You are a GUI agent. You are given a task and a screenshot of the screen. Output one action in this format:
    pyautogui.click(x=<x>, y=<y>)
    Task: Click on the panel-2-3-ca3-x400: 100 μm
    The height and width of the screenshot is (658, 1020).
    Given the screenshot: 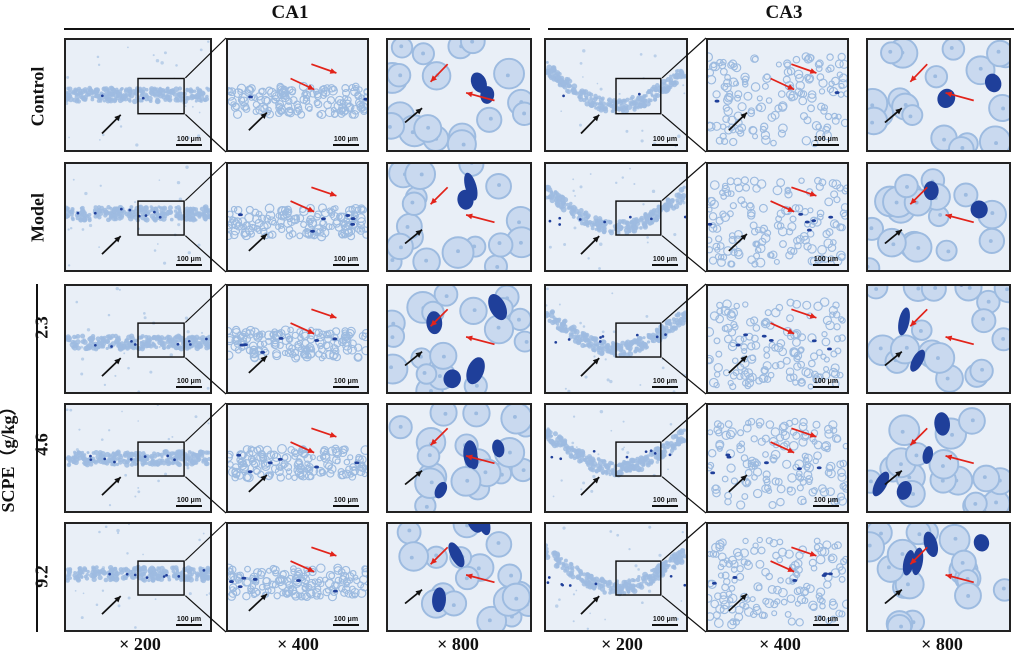 What is the action you would take?
    pyautogui.click(x=777, y=339)
    